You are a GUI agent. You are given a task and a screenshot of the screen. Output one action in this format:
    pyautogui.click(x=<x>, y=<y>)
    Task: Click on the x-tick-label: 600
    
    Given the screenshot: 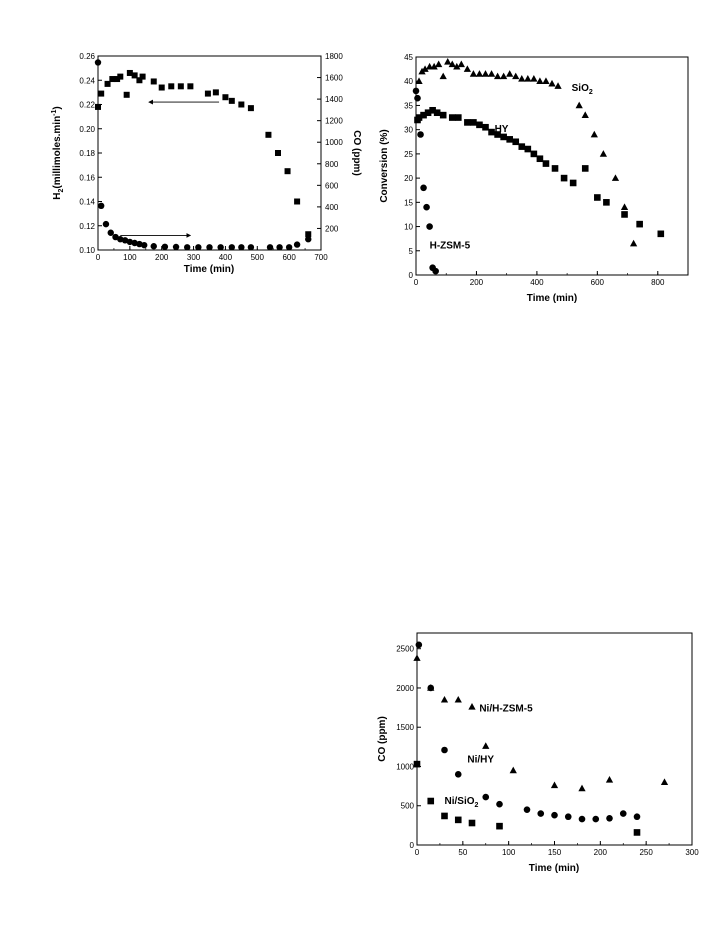 What is the action you would take?
    pyautogui.click(x=289, y=257)
    